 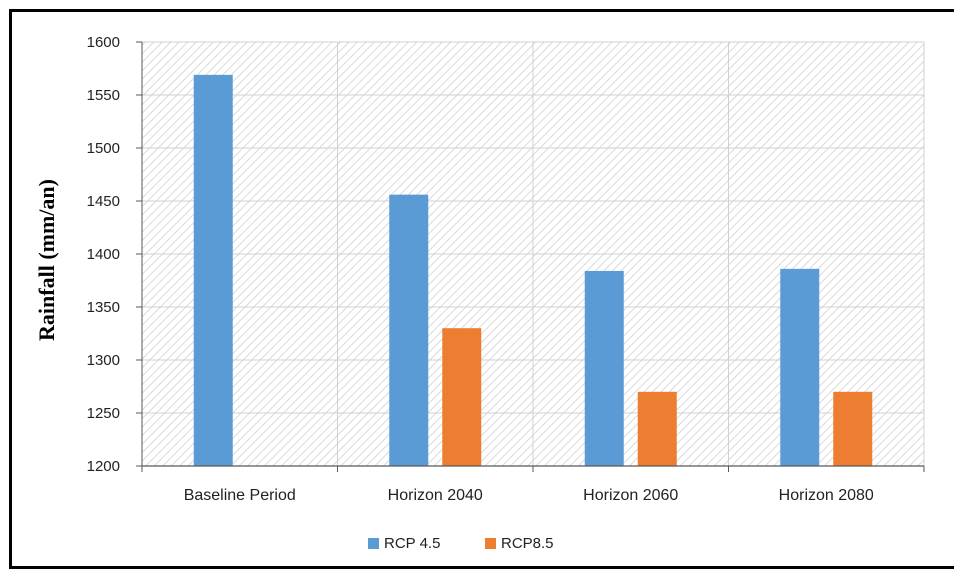 What do you see at coordinates (853, 428) in the screenshot?
I see `bar-rcp8-5-horizon-2080` at bounding box center [853, 428].